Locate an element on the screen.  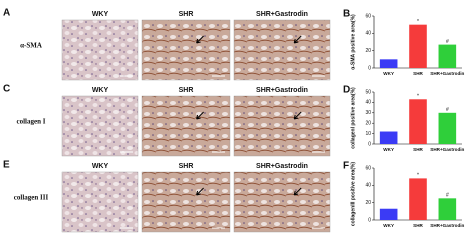
y-axis-label: α-SMA positive area(%) is located at coordinates (353, 42).